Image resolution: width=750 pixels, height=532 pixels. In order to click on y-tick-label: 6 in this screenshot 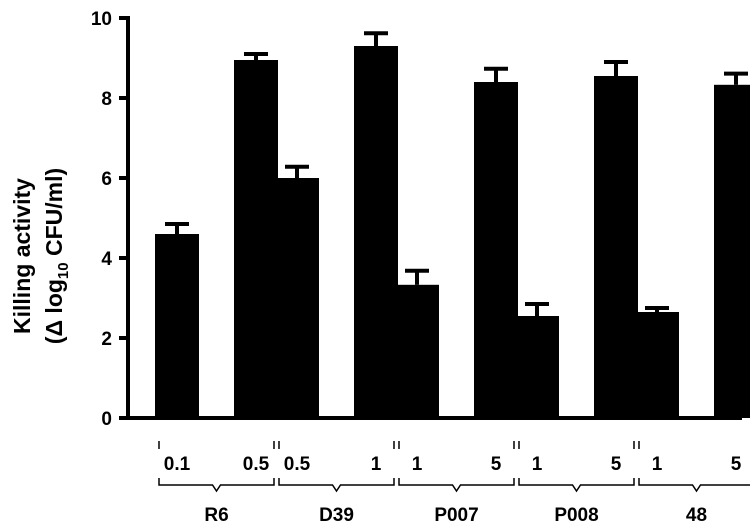, I will do `click(106, 179)`.